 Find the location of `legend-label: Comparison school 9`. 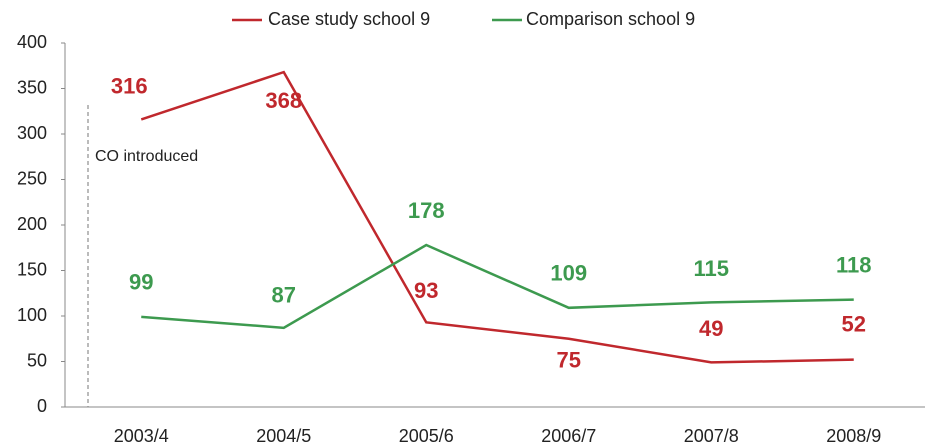

legend-label: Comparison school 9 is located at coordinates (610, 19).